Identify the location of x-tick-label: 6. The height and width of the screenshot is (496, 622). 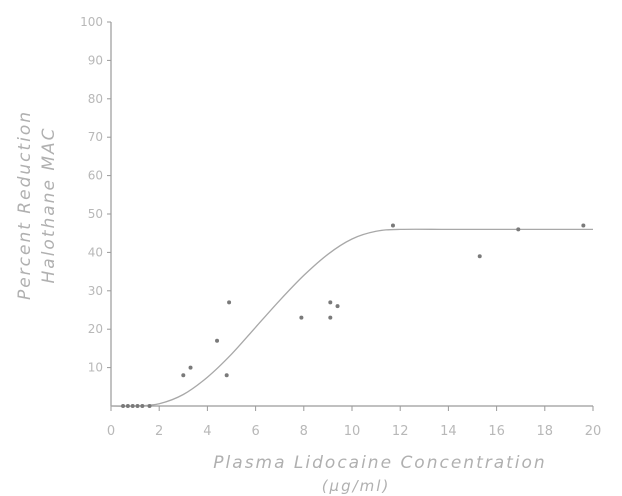
(255, 431).